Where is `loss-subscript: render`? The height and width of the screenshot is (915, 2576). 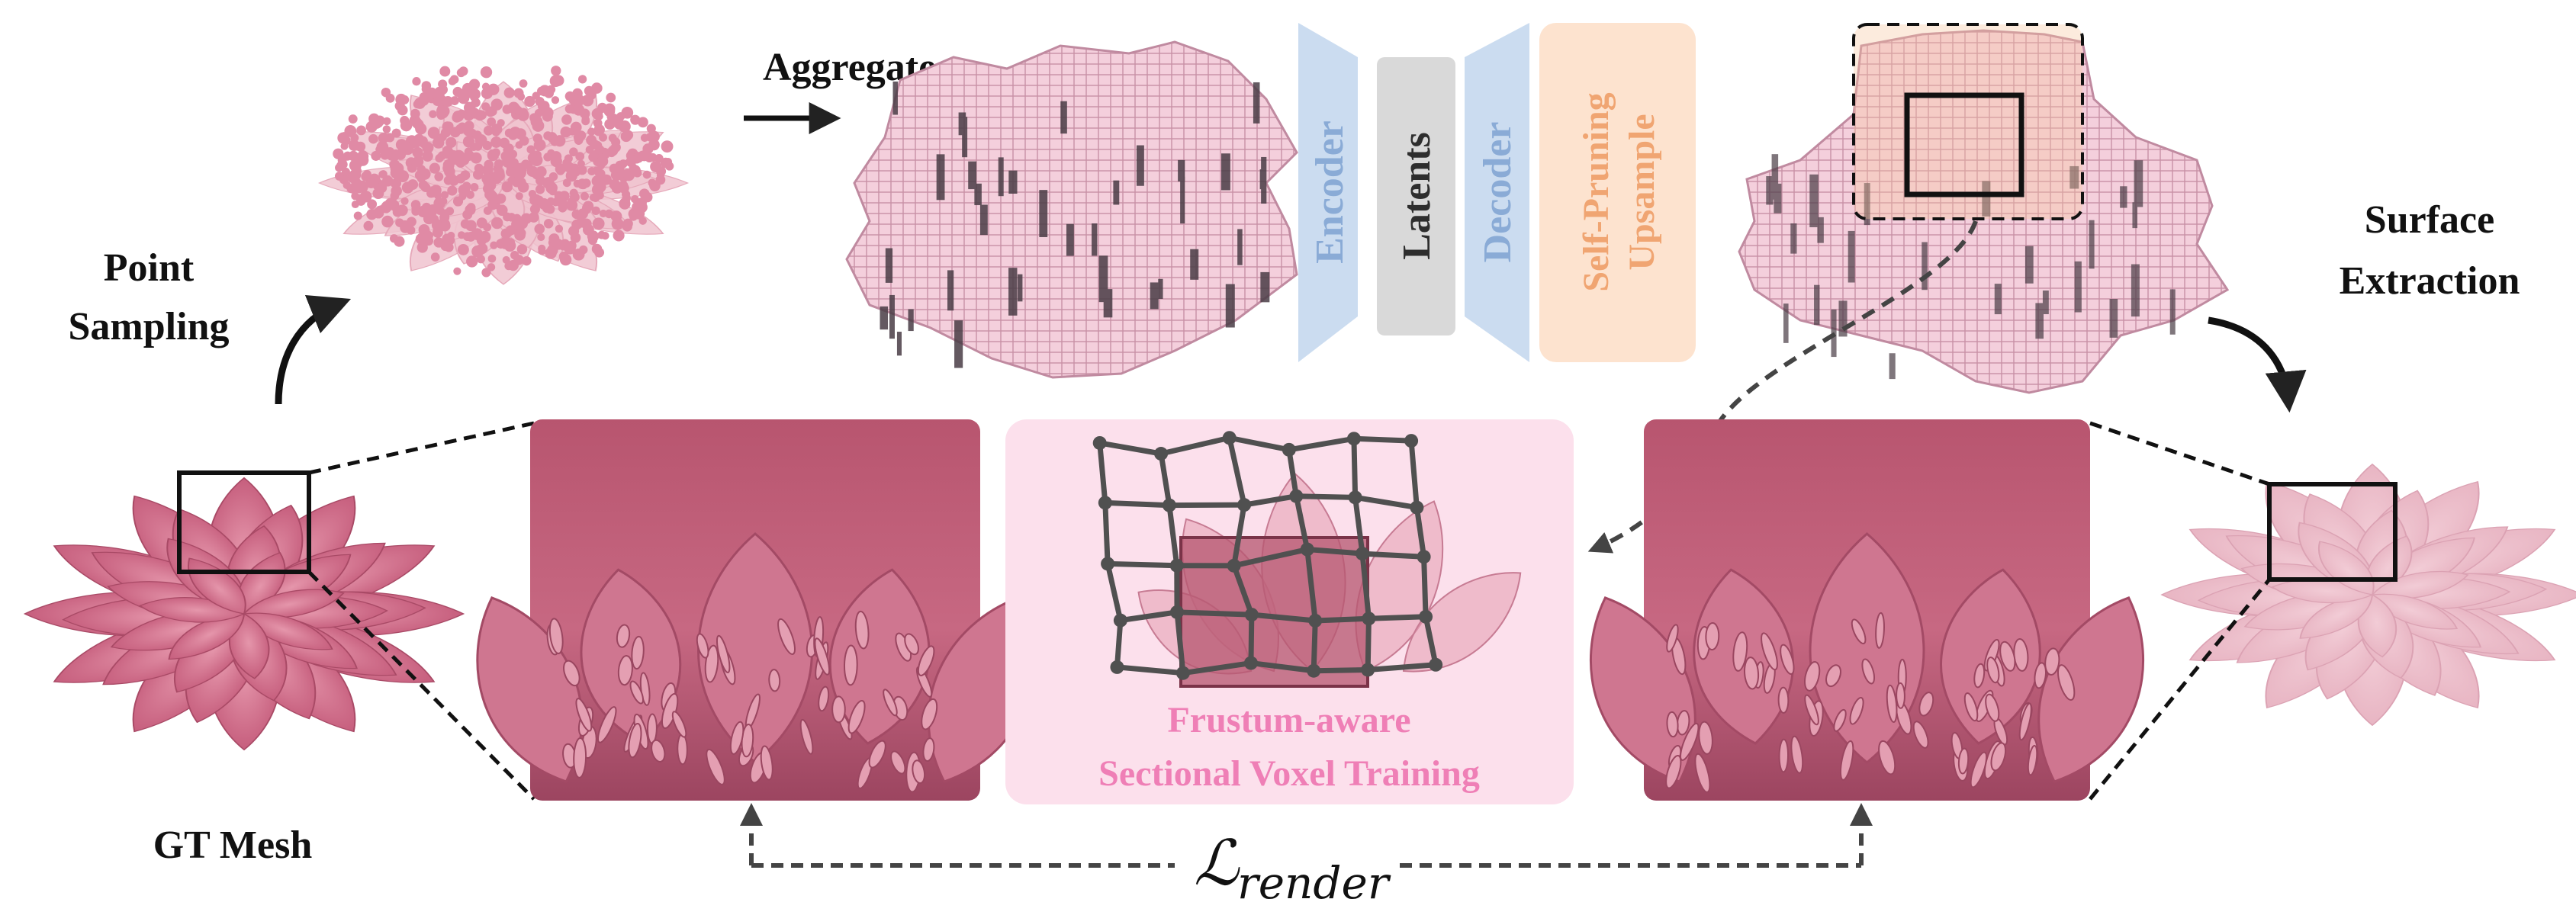
loss-subscript: render is located at coordinates (1314, 883).